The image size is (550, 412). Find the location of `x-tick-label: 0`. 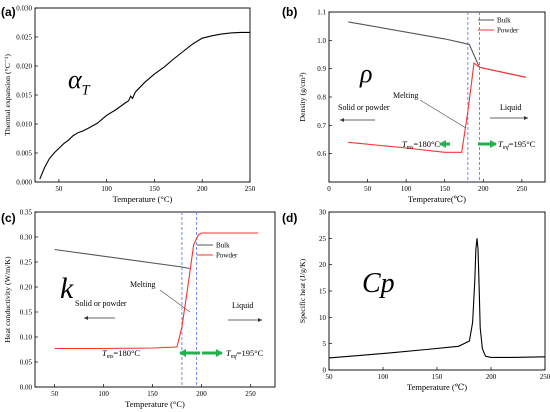

x-tick-label: 0 is located at coordinates (329, 189).